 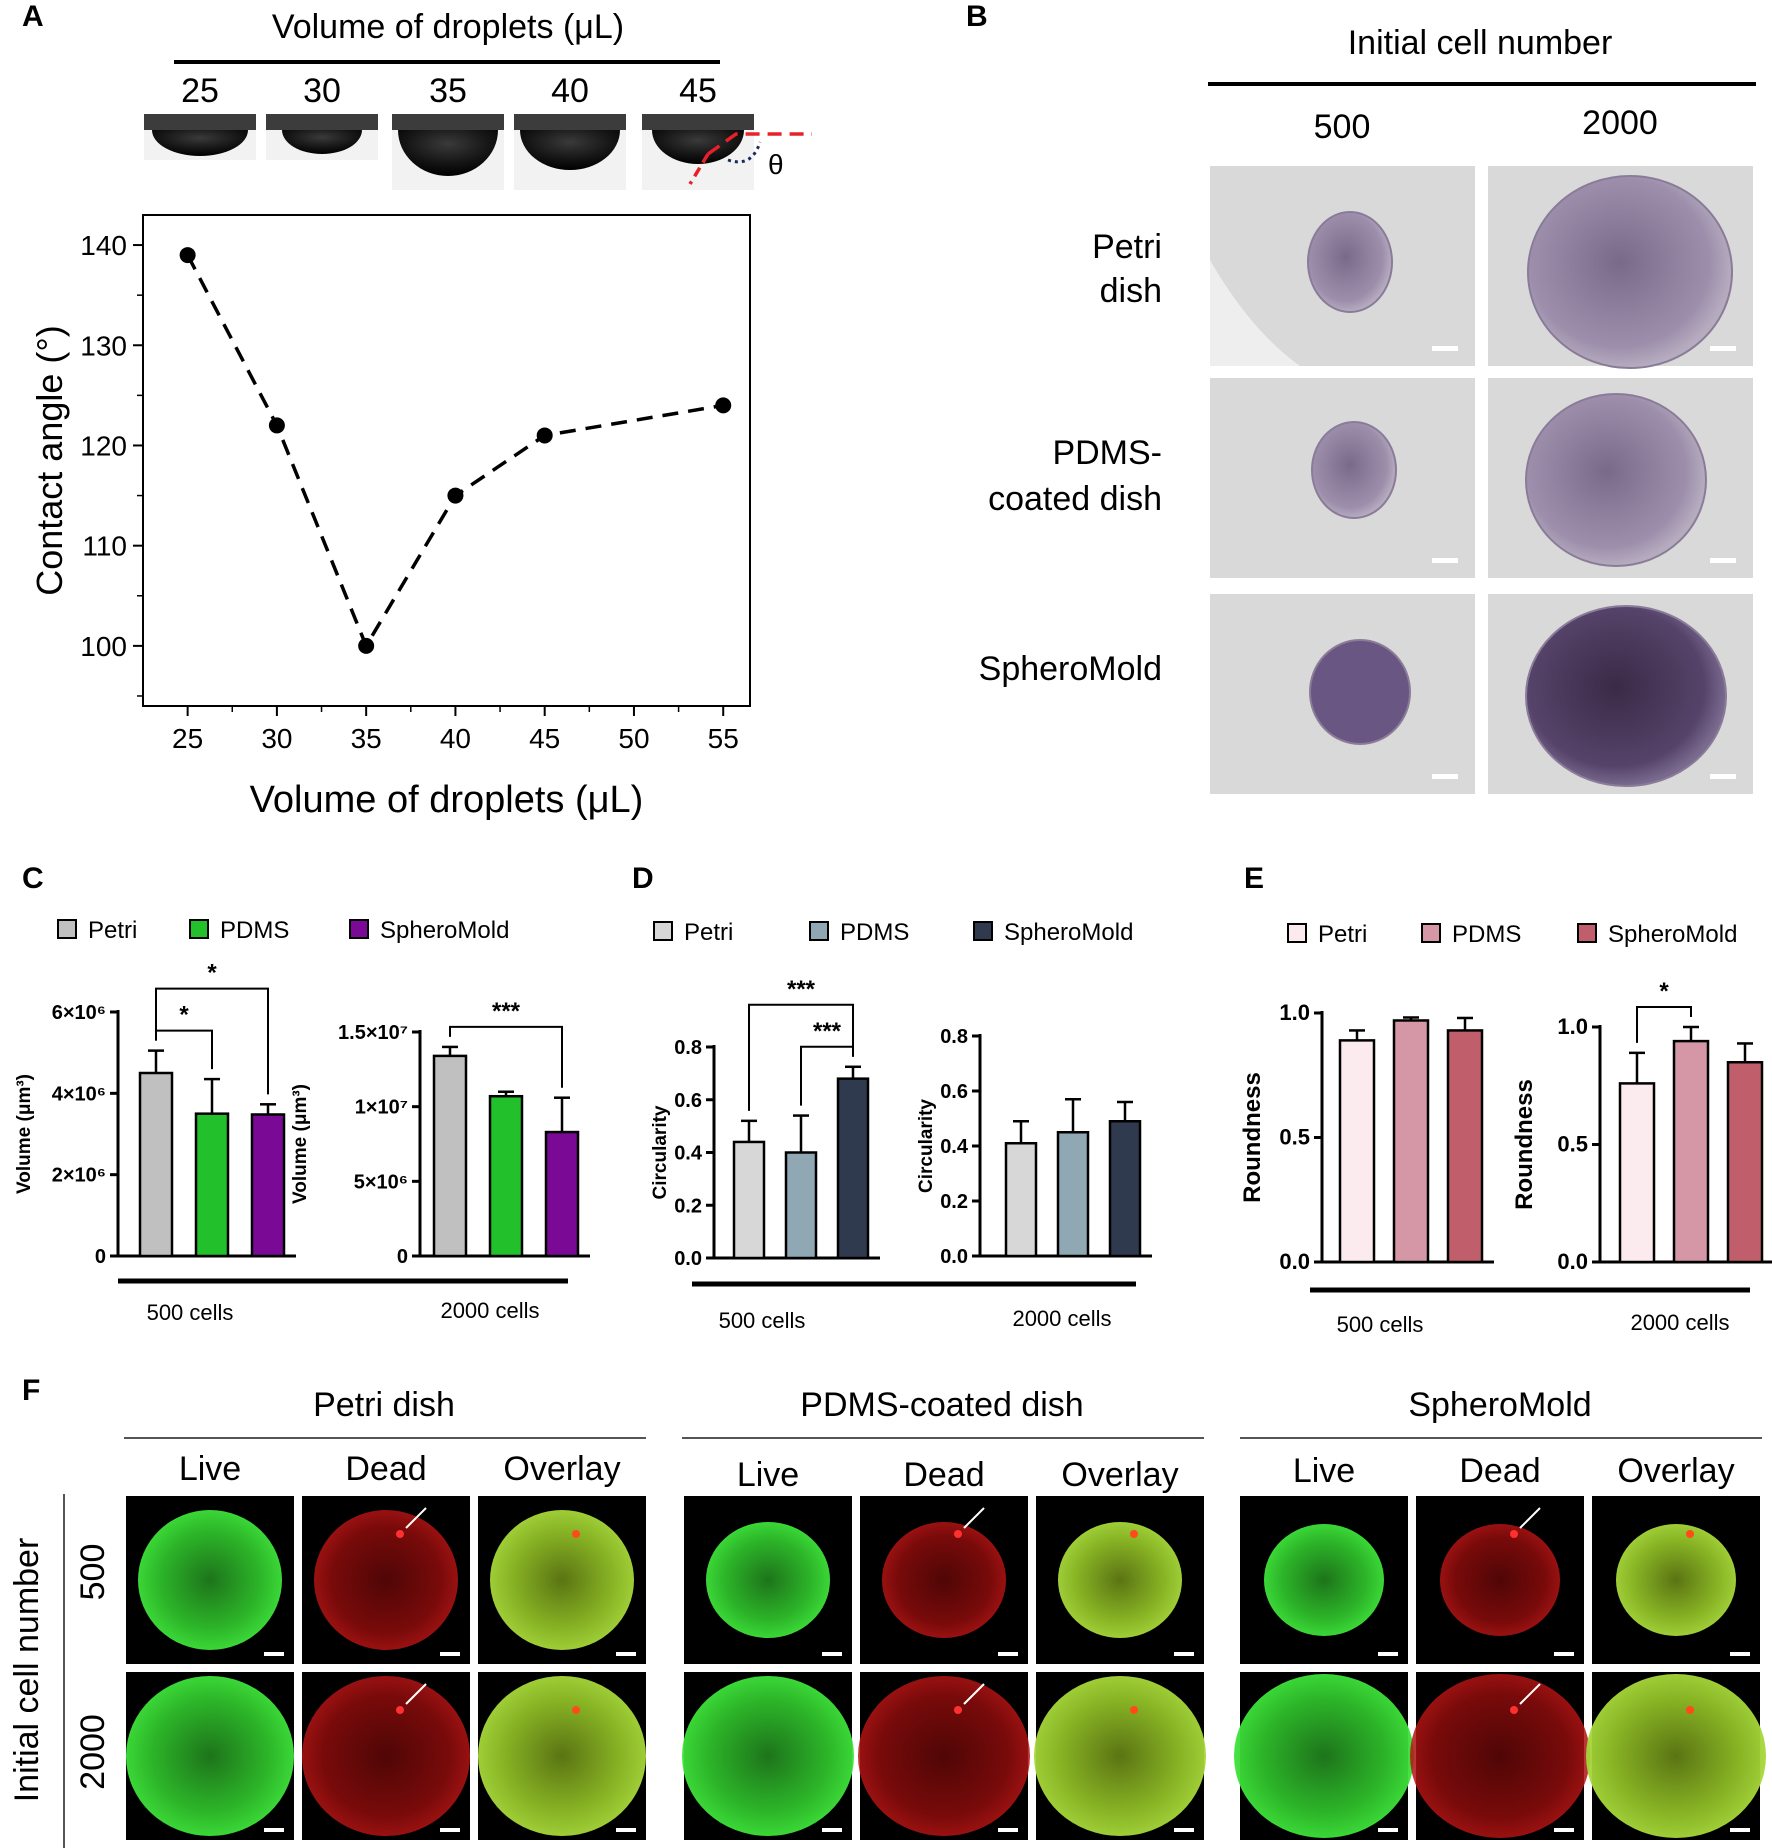 What do you see at coordinates (1572, 1026) in the screenshot?
I see `y-tick-label: 1.0` at bounding box center [1572, 1026].